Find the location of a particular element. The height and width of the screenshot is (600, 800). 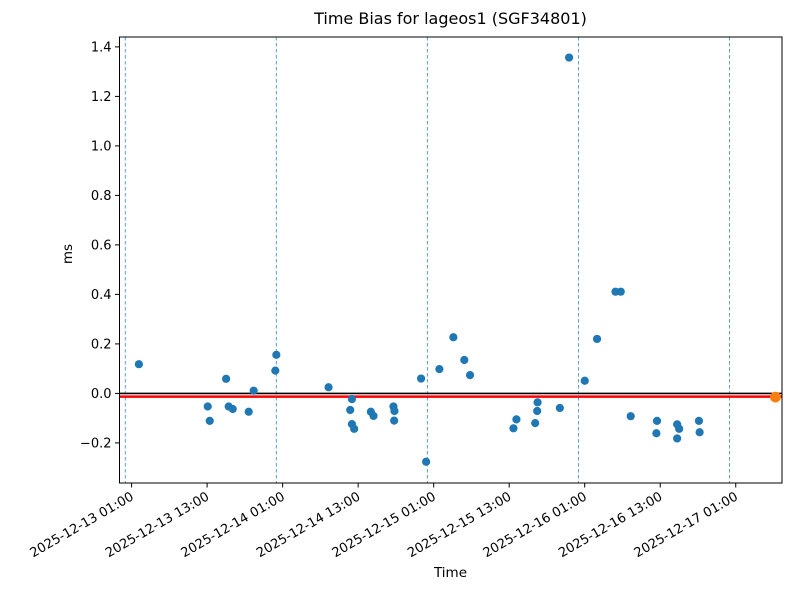

y-tick-label: 1.4 is located at coordinates (101, 47).